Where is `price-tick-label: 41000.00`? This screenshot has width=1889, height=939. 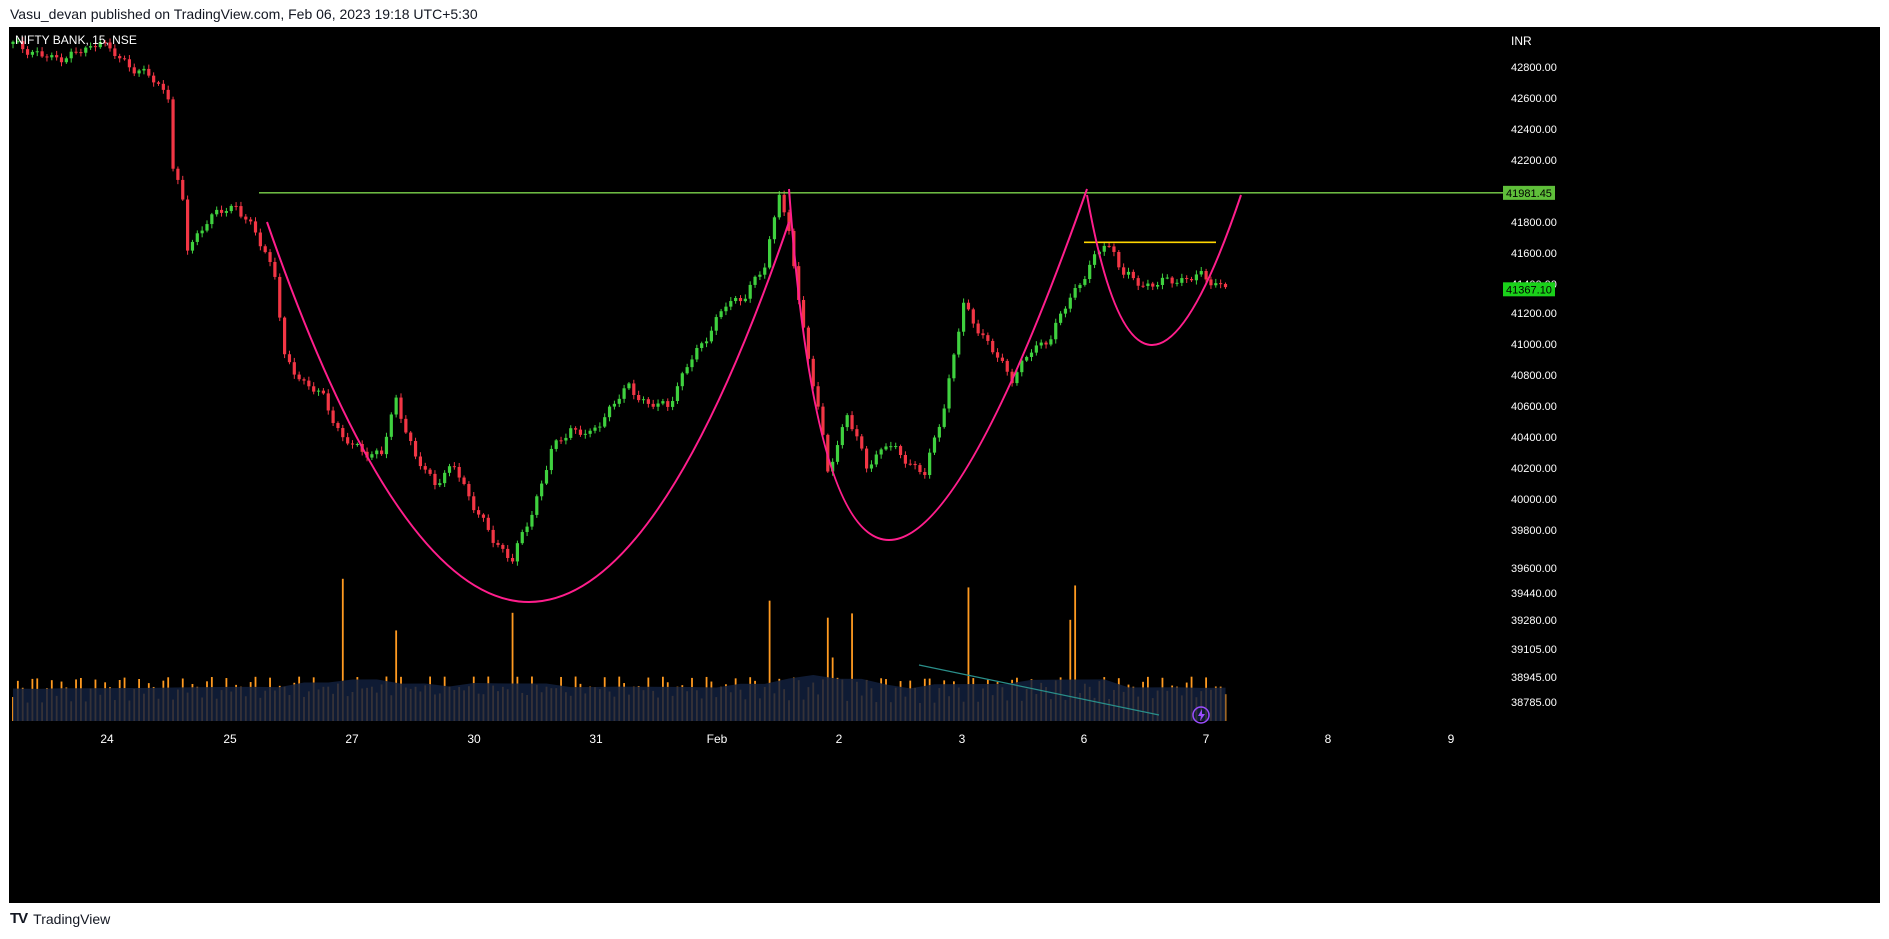 price-tick-label: 41000.00 is located at coordinates (1534, 345).